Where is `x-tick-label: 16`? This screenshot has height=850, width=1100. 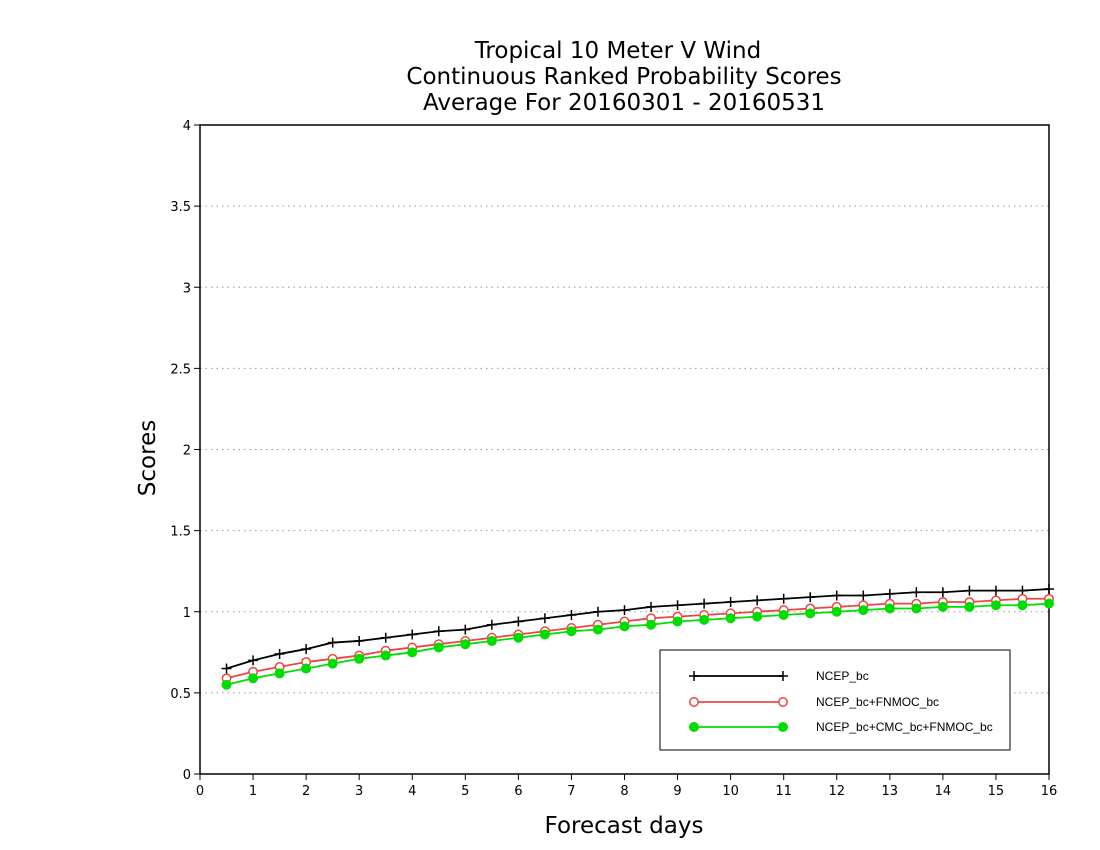 x-tick-label: 16 is located at coordinates (1049, 791).